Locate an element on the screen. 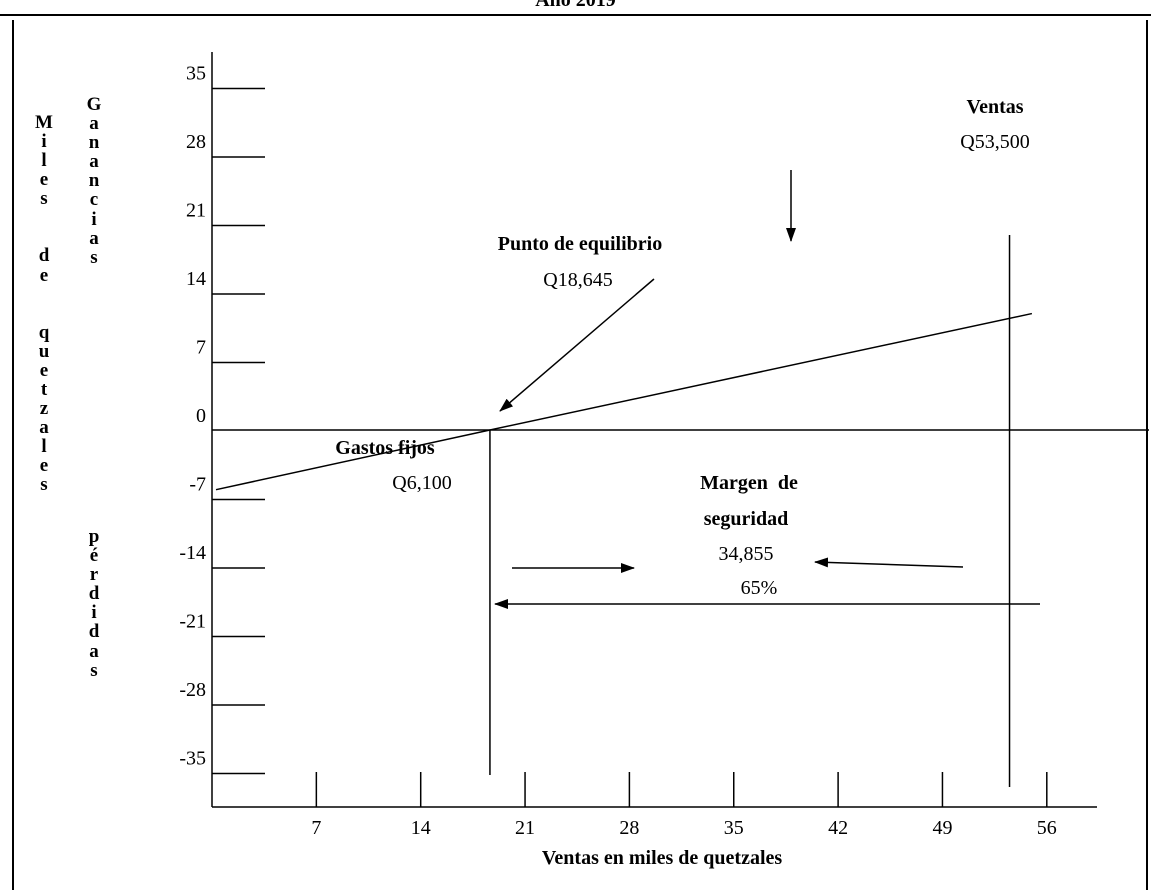 Image resolution: width=1151 pixels, height=890 pixels. equilibrio-value: Q18,645 is located at coordinates (577, 280).